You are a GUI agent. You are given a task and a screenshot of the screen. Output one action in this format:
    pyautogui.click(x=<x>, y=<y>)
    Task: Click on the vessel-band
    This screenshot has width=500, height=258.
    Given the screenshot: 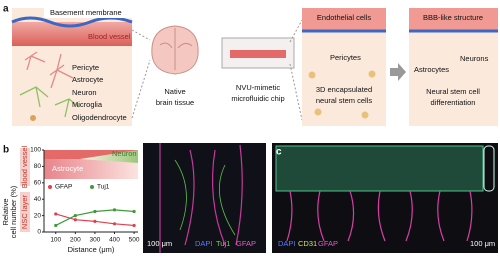 What is the action you would take?
    pyautogui.click(x=25, y=167)
    